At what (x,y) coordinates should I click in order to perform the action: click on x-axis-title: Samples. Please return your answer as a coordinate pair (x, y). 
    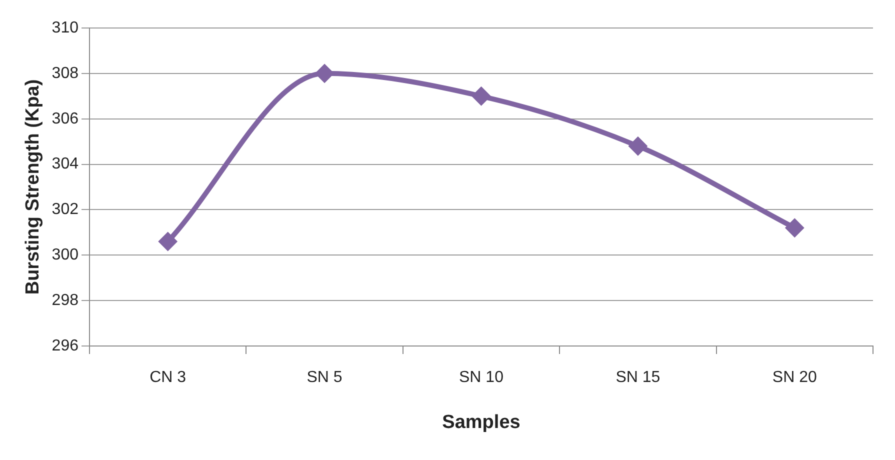
    Looking at the image, I should click on (481, 422).